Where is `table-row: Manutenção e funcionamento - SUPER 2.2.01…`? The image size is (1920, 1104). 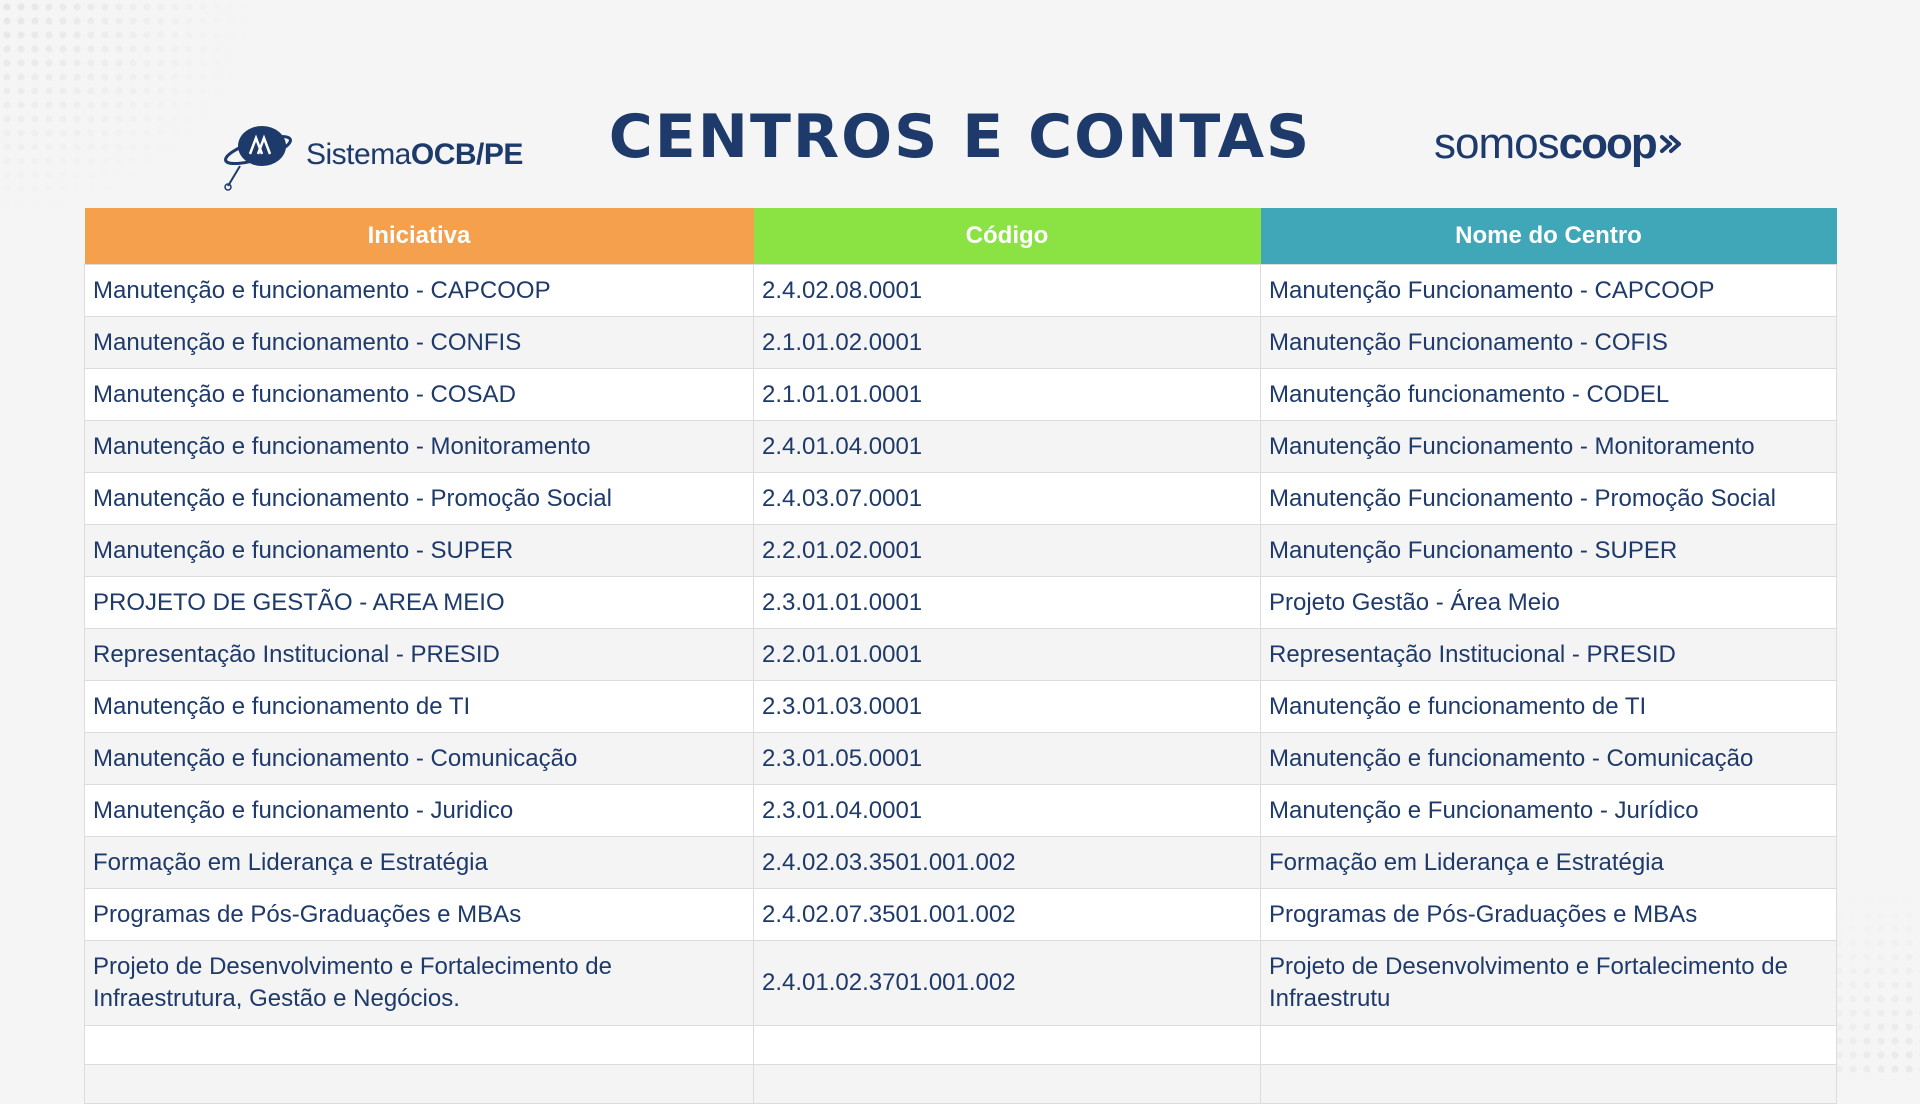 table-row: Manutenção e funcionamento - SUPER 2.2.01… is located at coordinates (960, 550).